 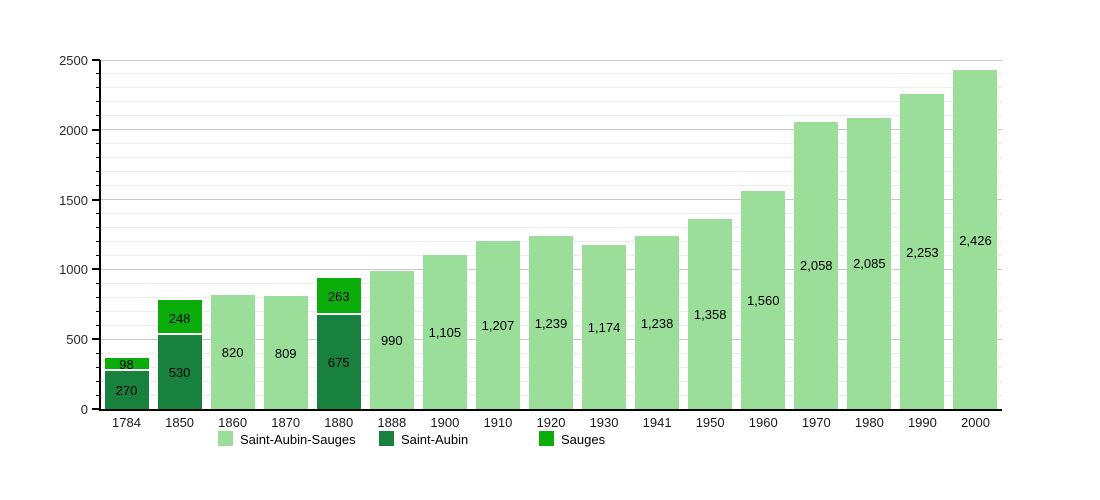 What do you see at coordinates (73, 60) in the screenshot?
I see `y-tick-label: 2500` at bounding box center [73, 60].